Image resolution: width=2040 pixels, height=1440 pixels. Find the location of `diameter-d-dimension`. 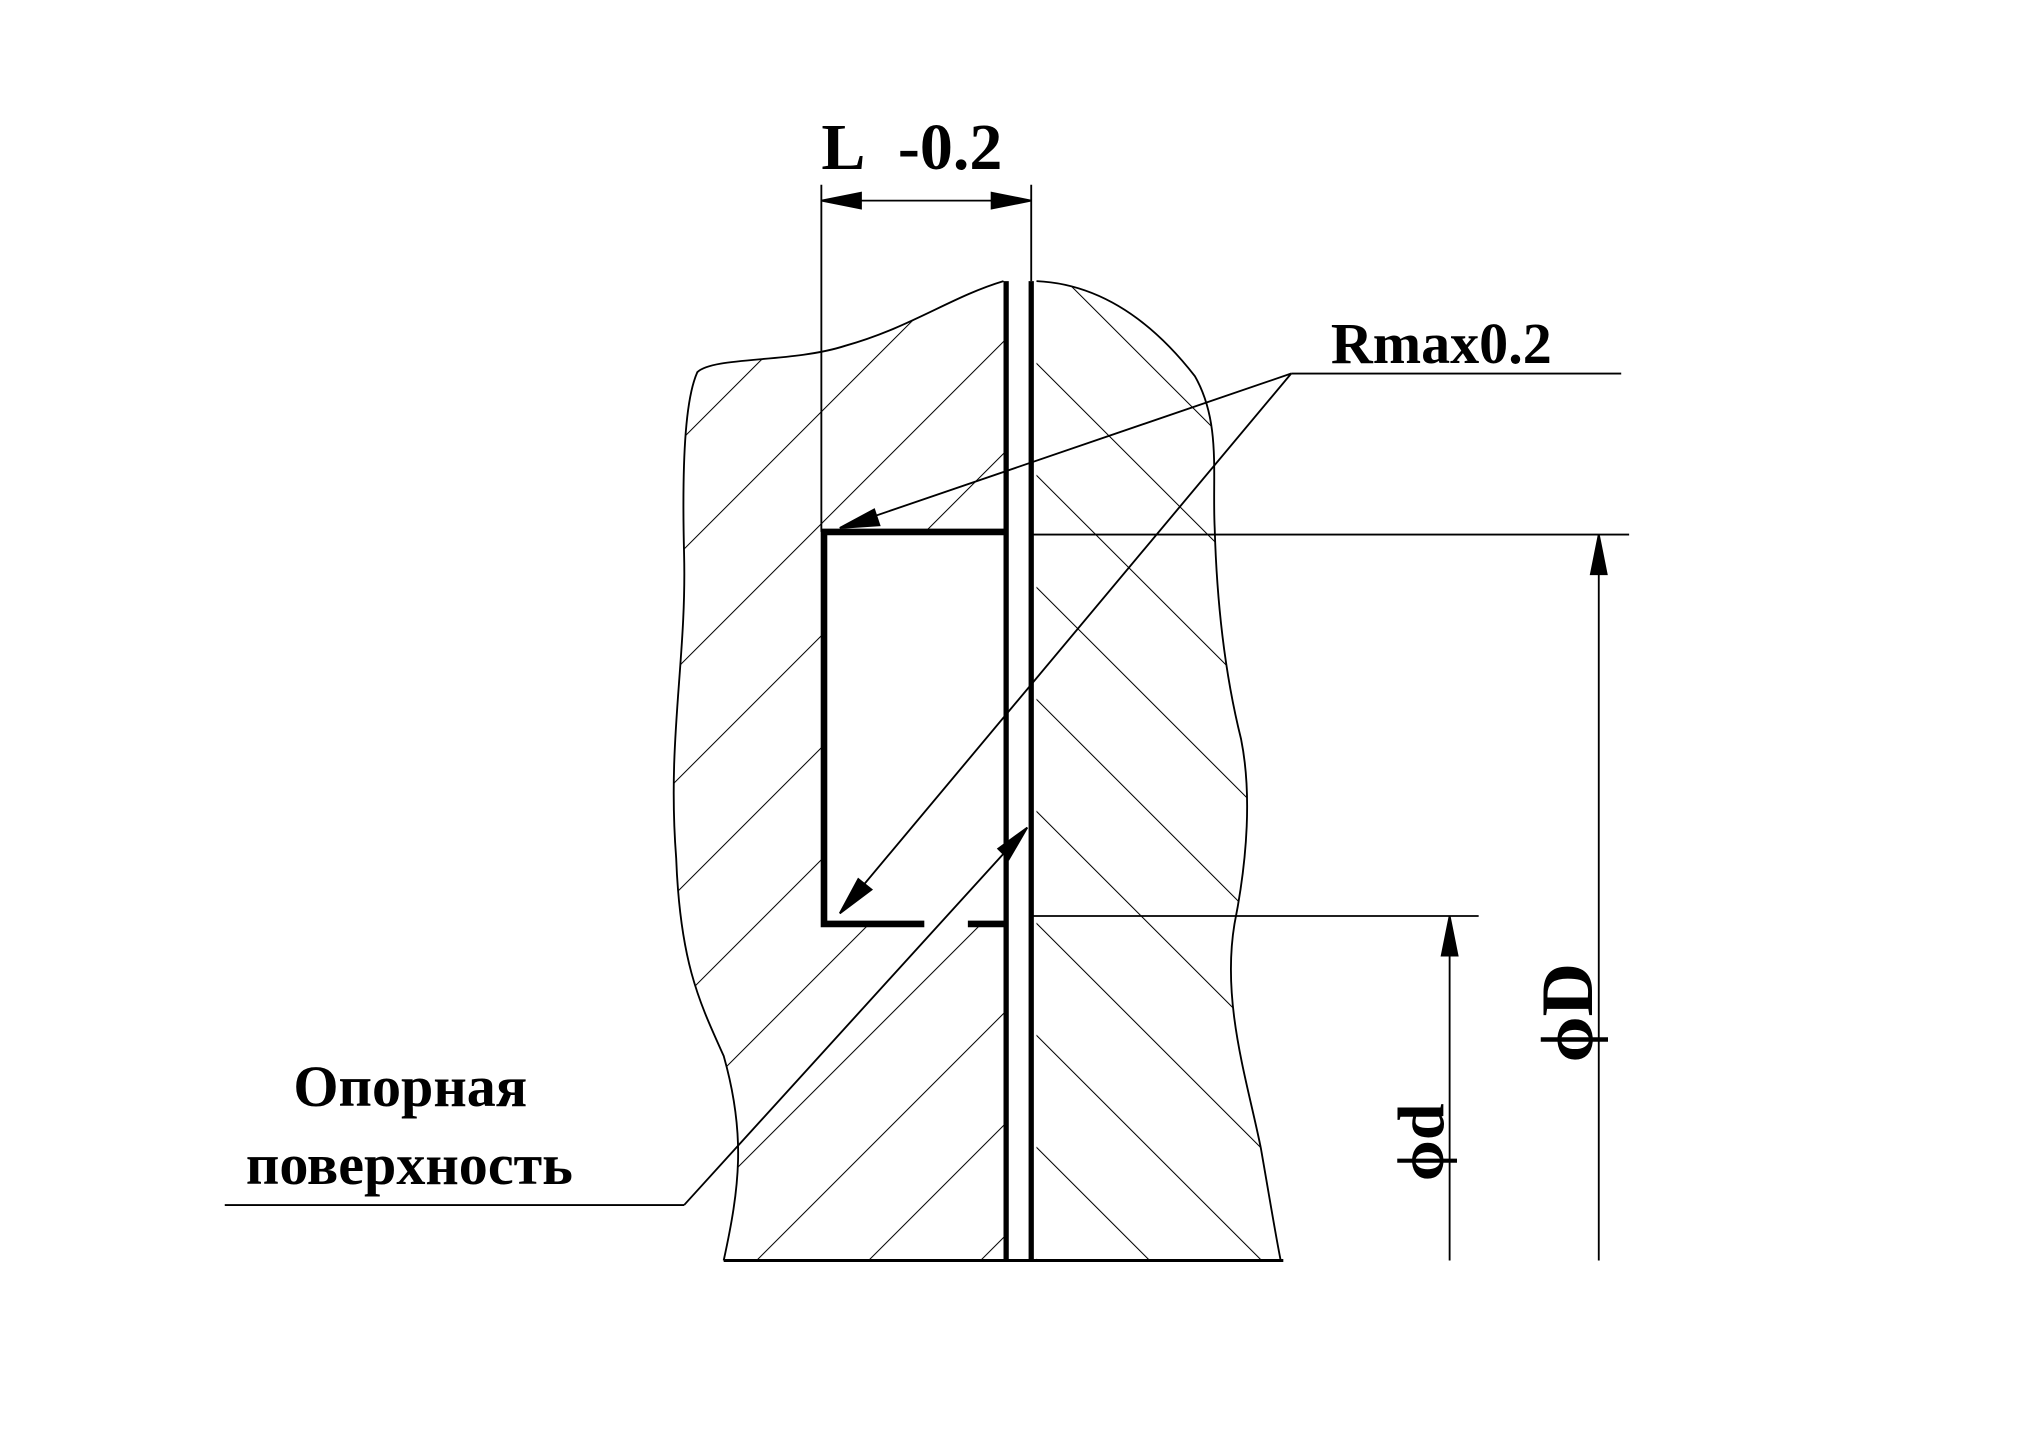

diameter-d-dimension is located at coordinates (1255, 1088).